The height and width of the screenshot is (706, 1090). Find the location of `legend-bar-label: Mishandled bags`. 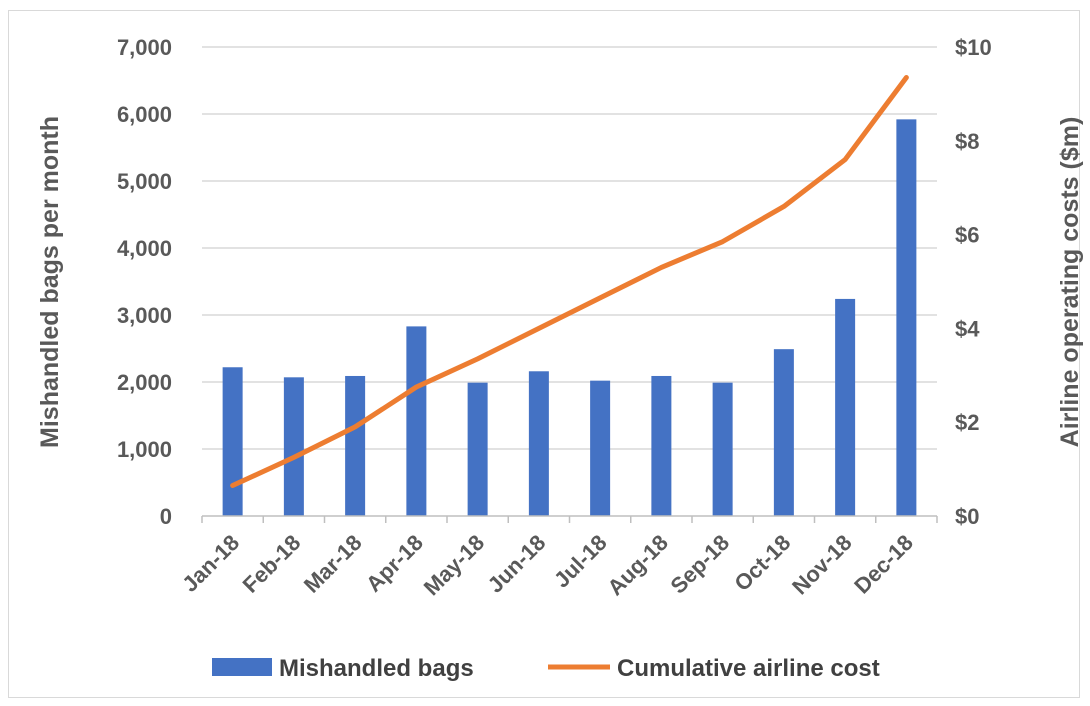

legend-bar-label: Mishandled bags is located at coordinates (376, 668).